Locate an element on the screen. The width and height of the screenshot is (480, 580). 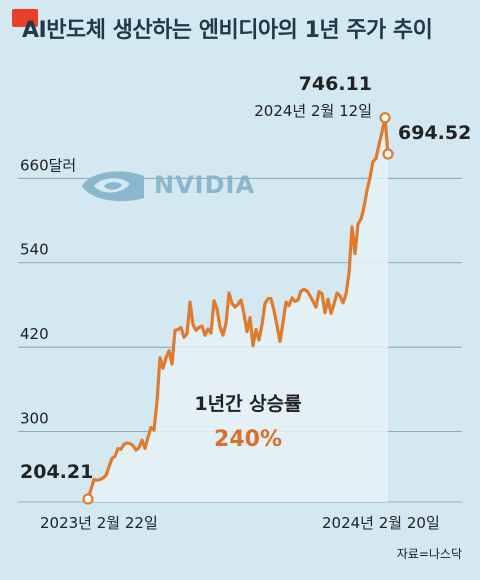
start-value-label: 204.21 is located at coordinates (56, 472).